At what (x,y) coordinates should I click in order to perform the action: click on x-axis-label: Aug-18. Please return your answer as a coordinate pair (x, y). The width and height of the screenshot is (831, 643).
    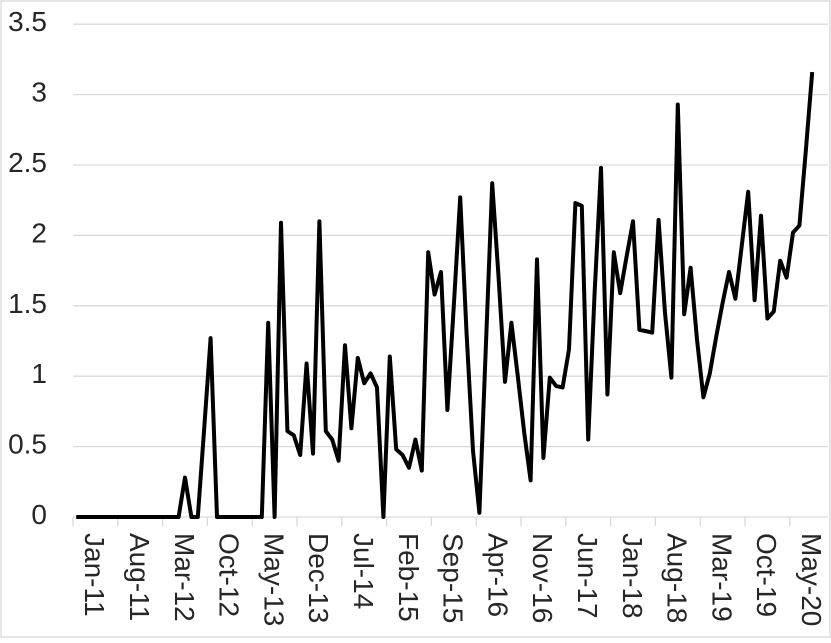
    Looking at the image, I should click on (677, 578).